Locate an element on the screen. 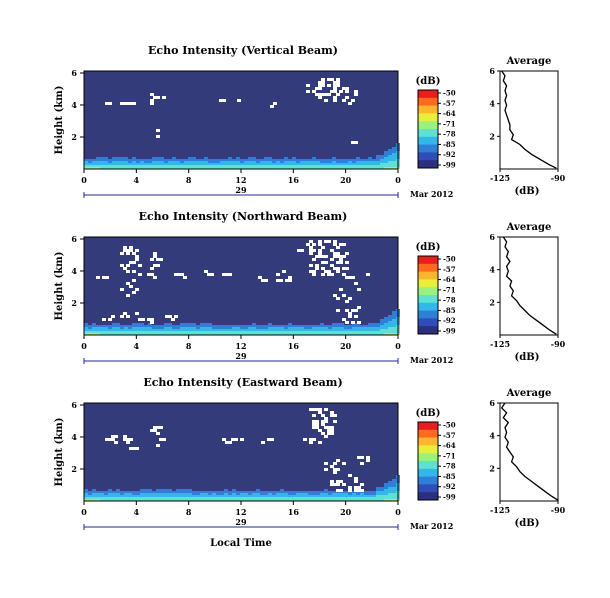 The image size is (610, 598). heatmap-background is located at coordinates (241, 120).